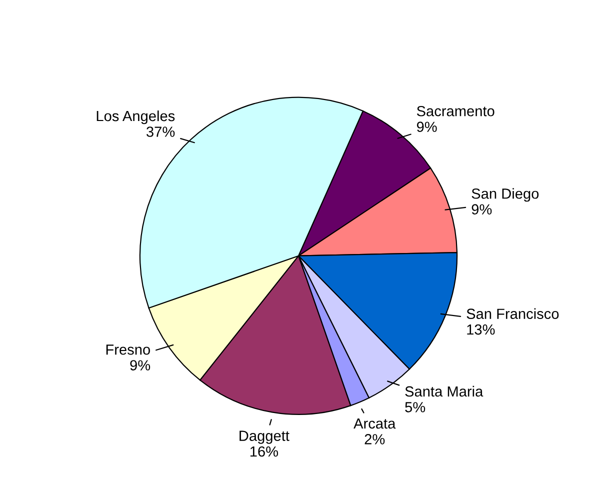 Image resolution: width=597 pixels, height=492 pixels. What do you see at coordinates (264, 451) in the screenshot?
I see `data-label: 16%` at bounding box center [264, 451].